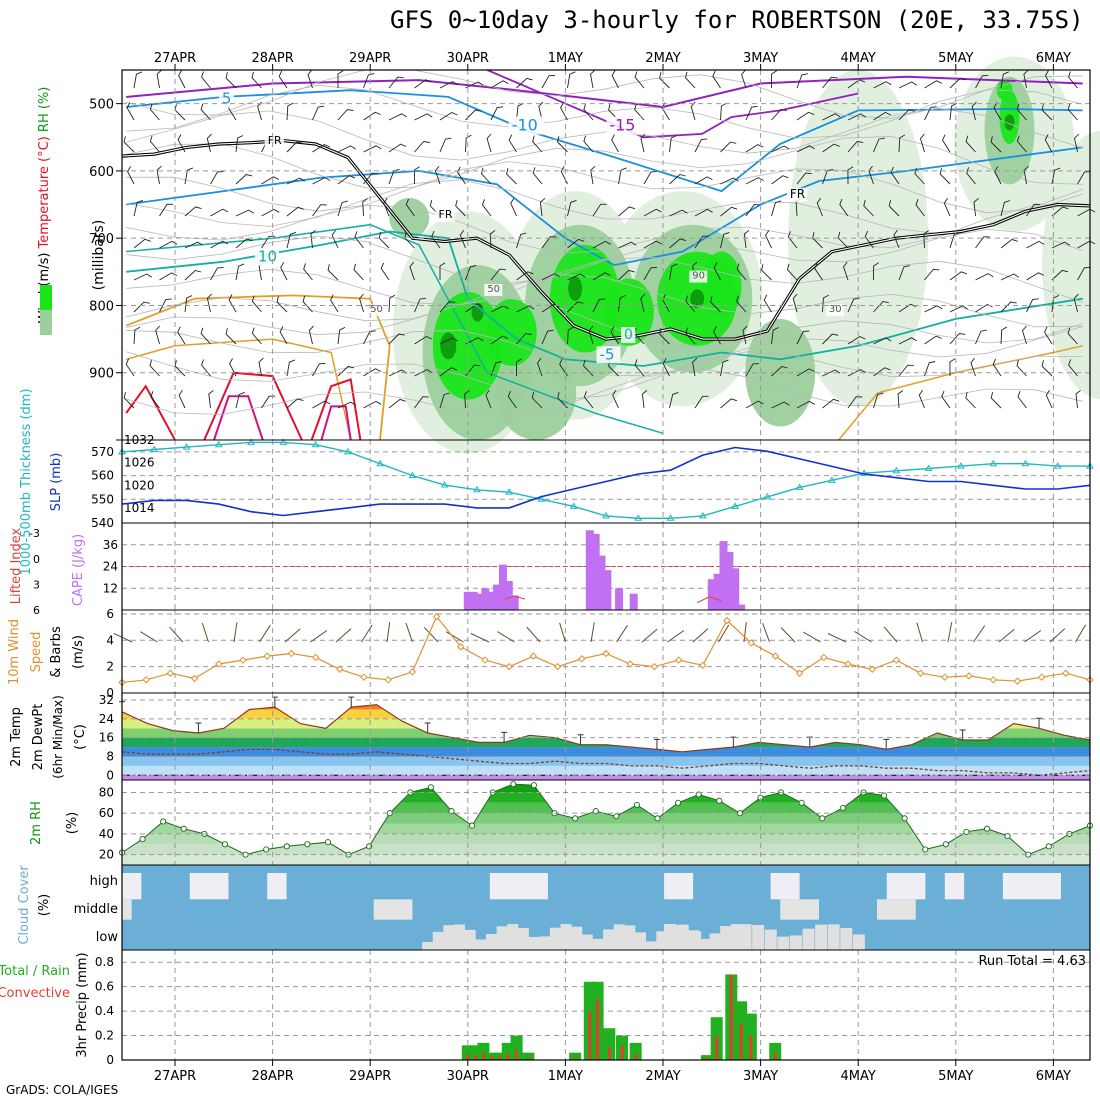 This screenshot has width=1100, height=1104. Describe the element at coordinates (209, 886) in the screenshot. I see `cloud-clear-high` at that location.